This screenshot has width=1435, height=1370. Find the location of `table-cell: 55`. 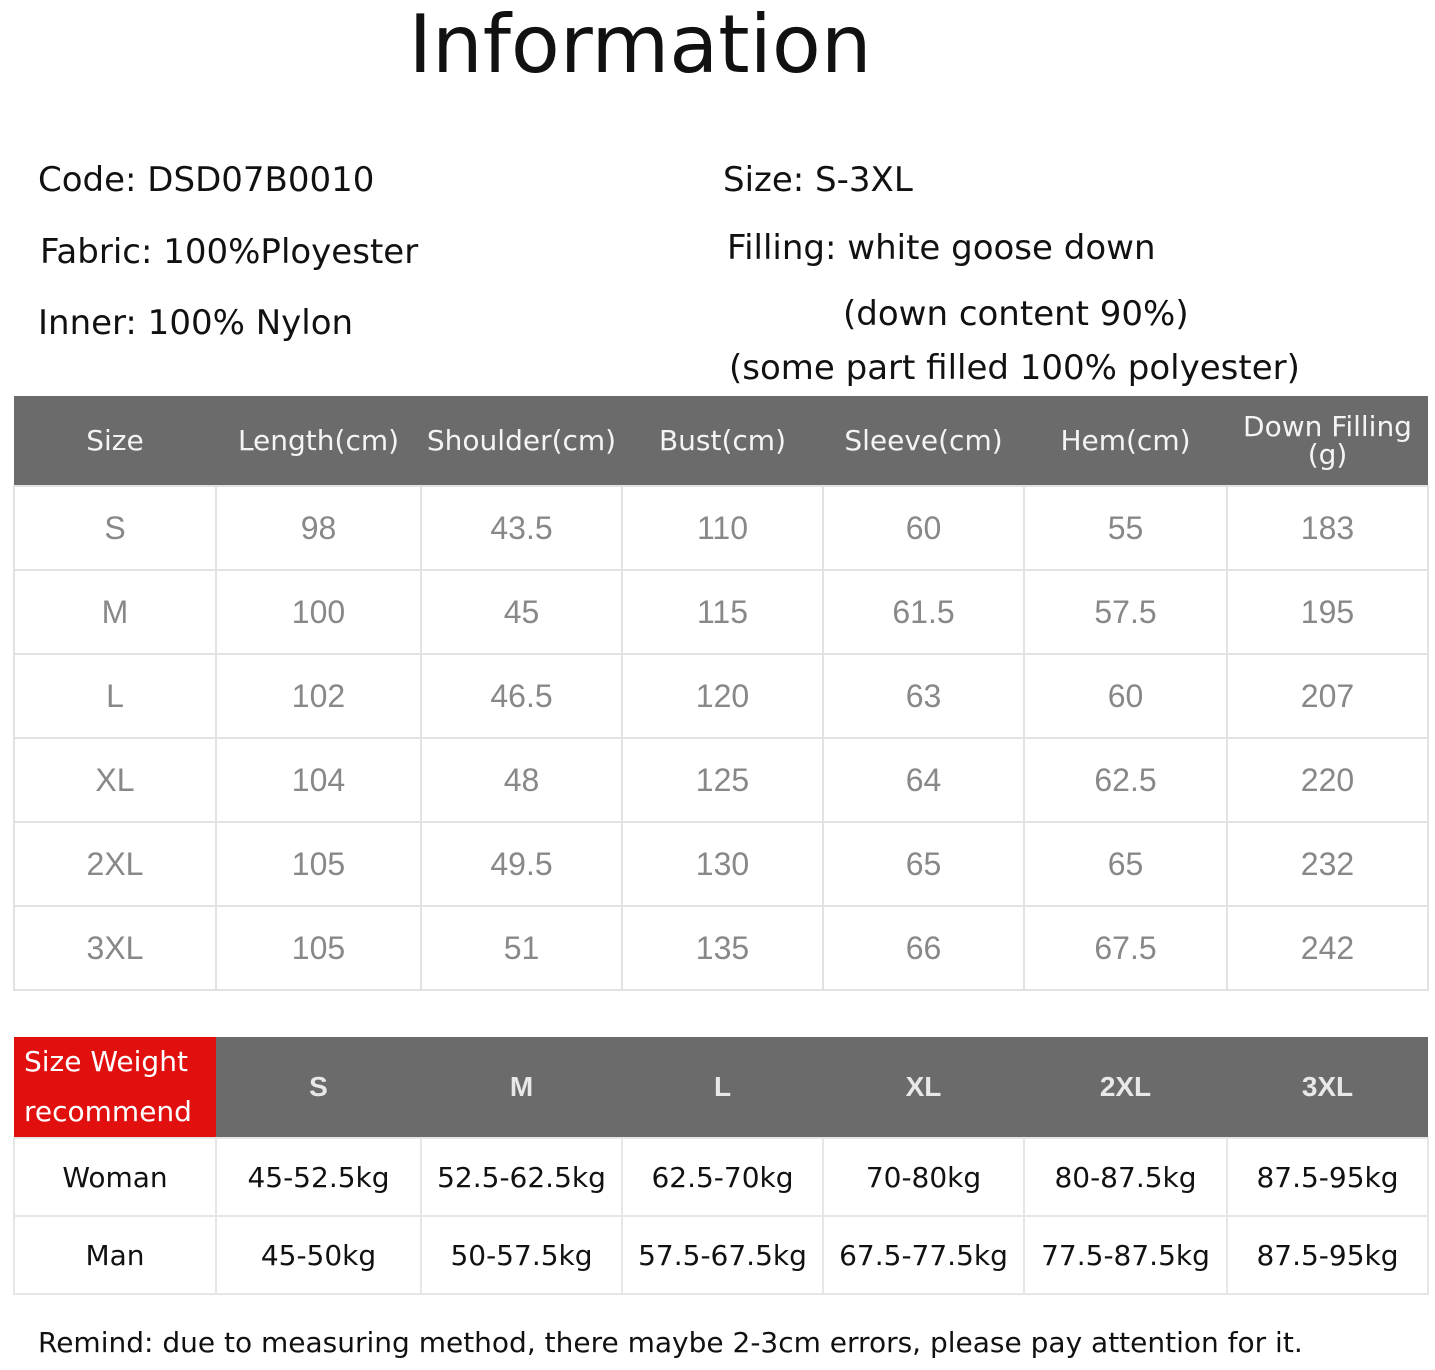

table-cell: 55 is located at coordinates (1125, 528).